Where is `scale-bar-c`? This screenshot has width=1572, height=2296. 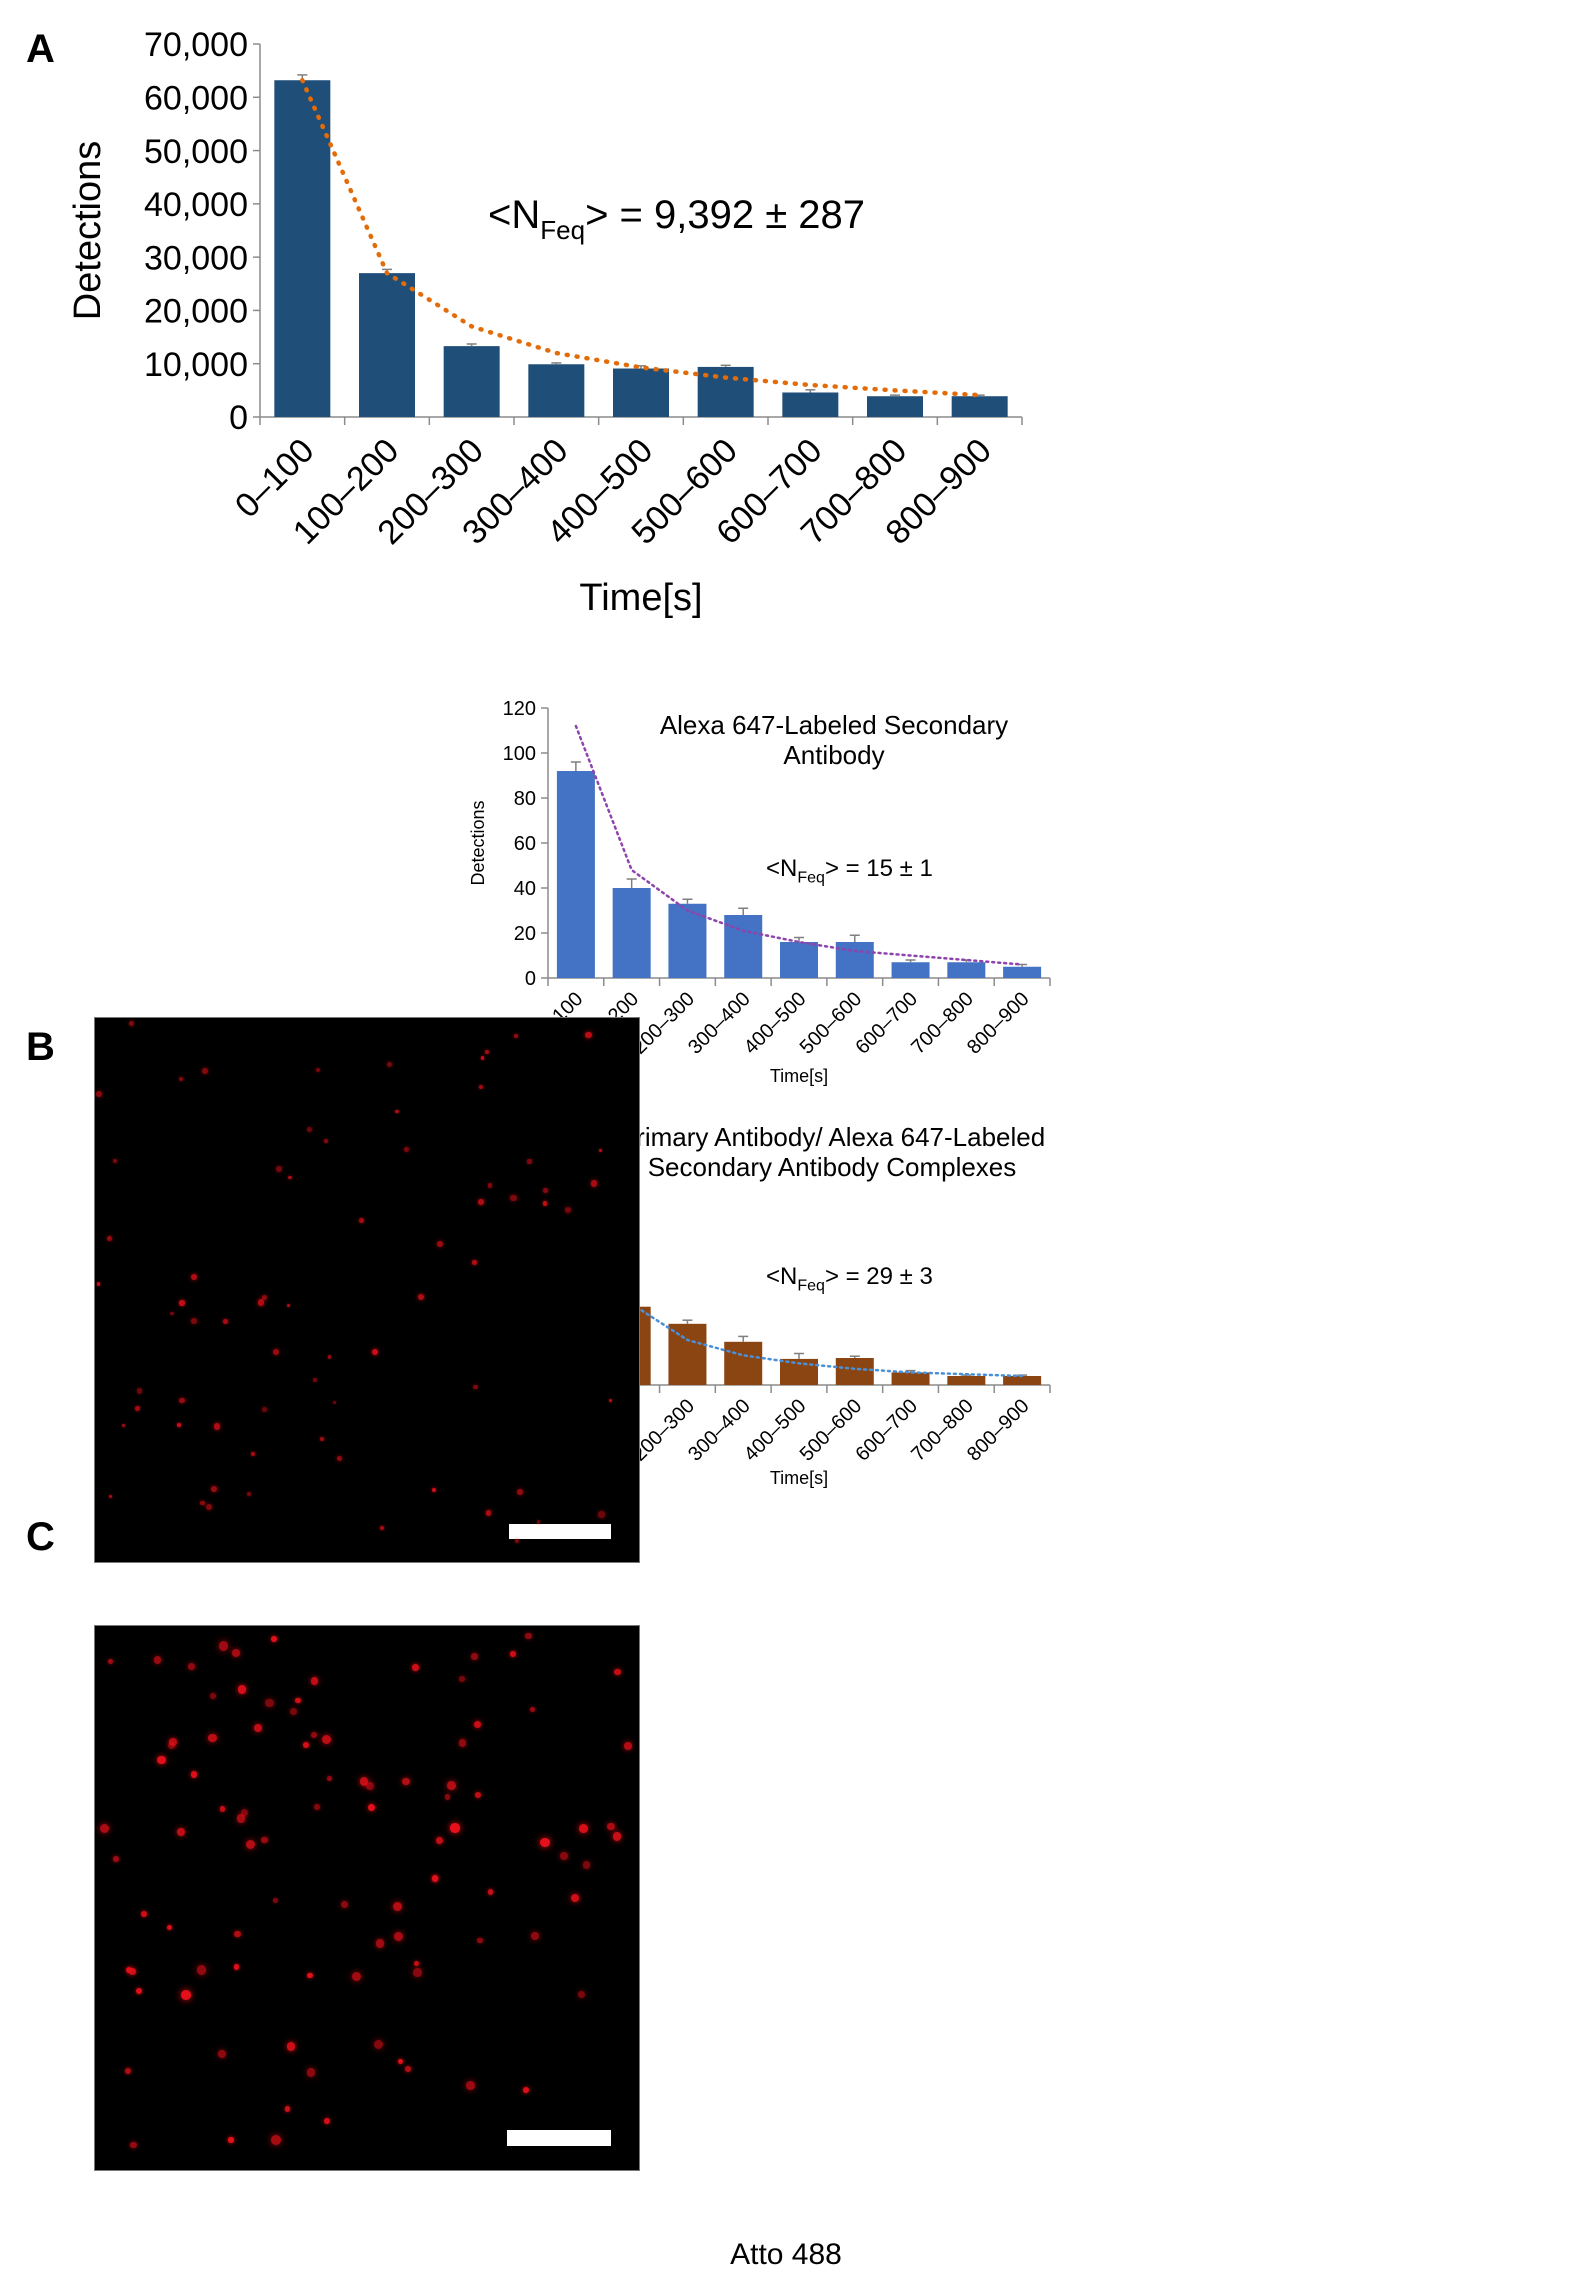
scale-bar-c is located at coordinates (559, 2138).